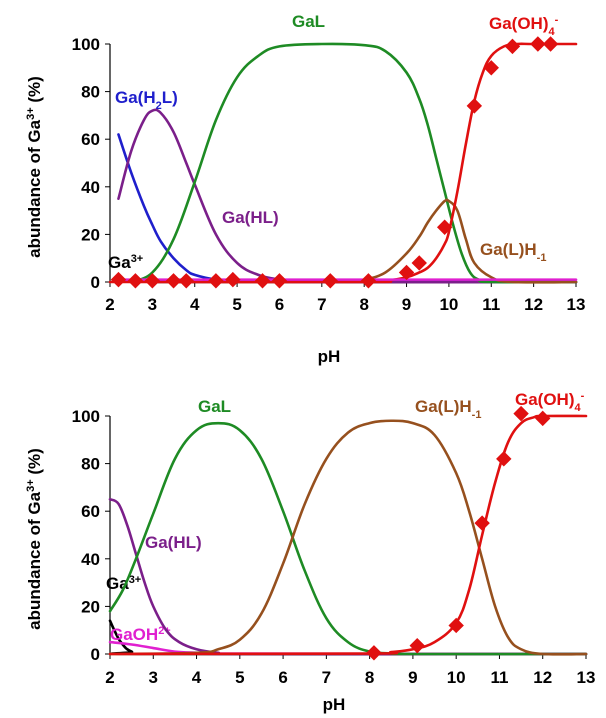  I want to click on series-label: Ga(L)H-1, so click(448, 409).